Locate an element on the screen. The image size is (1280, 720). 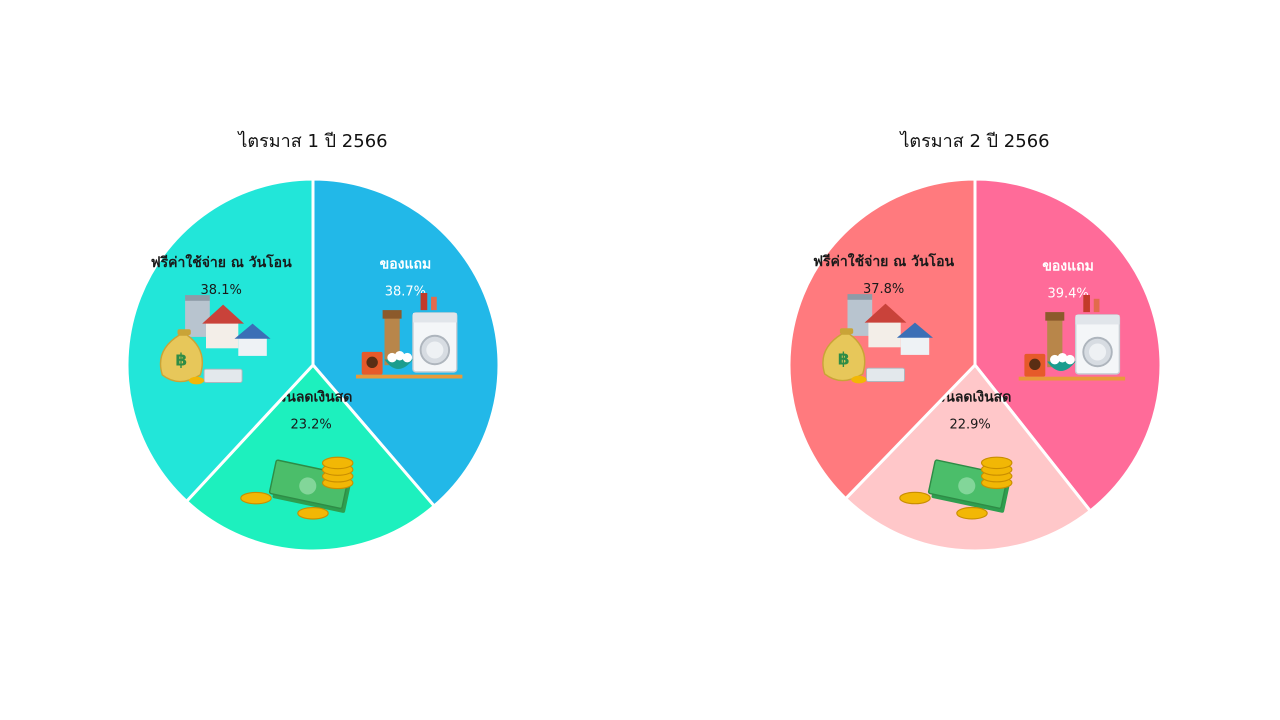
slice-value-label: 22.9% is located at coordinates (969, 425).